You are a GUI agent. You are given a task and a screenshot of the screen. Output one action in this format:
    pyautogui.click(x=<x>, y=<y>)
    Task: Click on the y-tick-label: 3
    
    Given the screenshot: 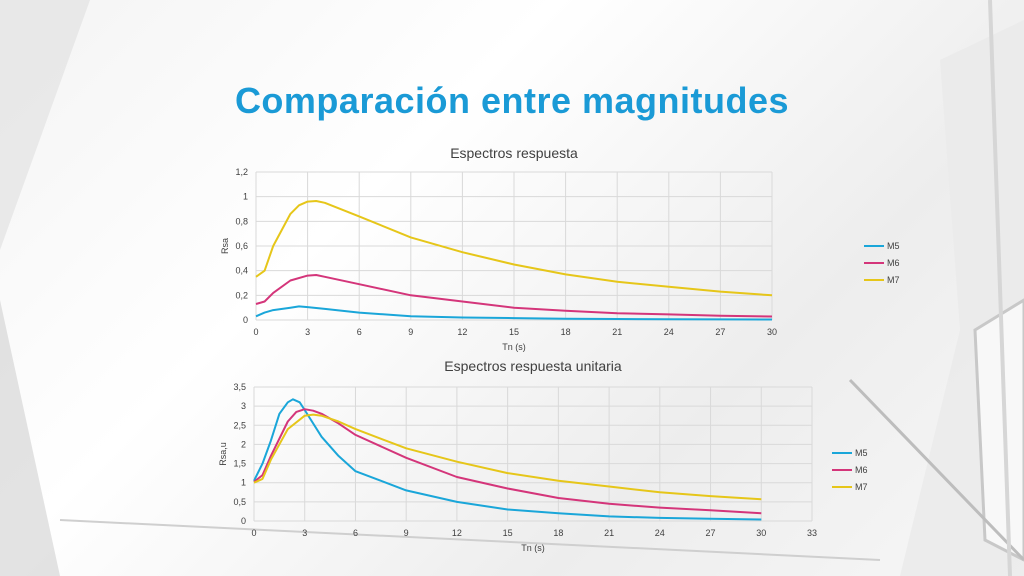 What is the action you would take?
    pyautogui.click(x=243, y=406)
    